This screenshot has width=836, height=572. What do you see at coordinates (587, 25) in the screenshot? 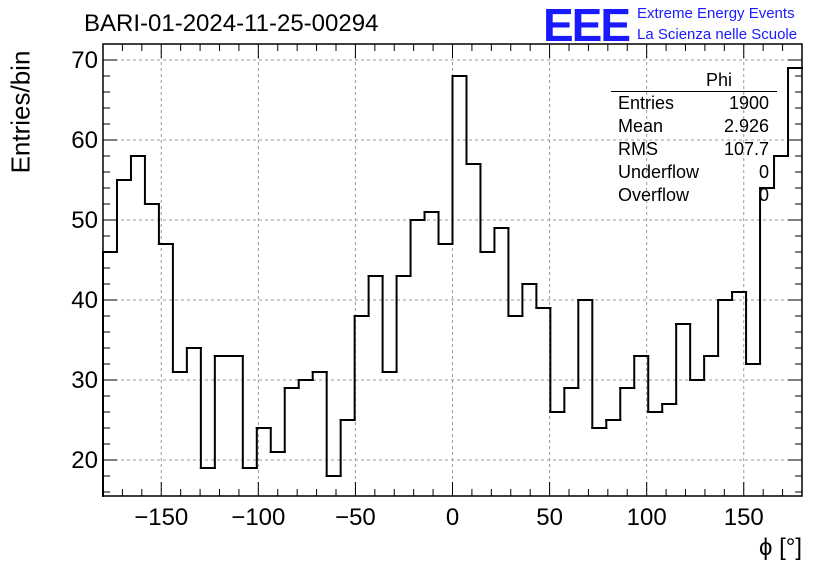
I see `eee-logo-mark: EEE` at bounding box center [587, 25].